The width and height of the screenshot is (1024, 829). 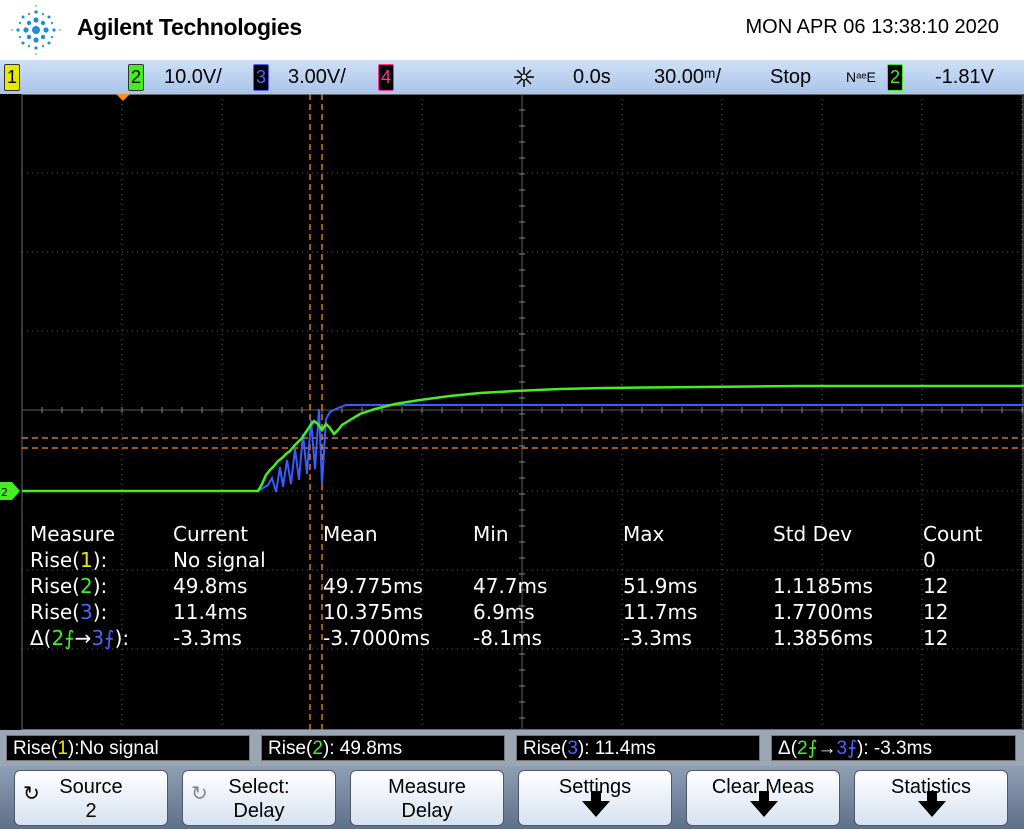 What do you see at coordinates (523, 448) in the screenshot?
I see `ch3-rising-trace` at bounding box center [523, 448].